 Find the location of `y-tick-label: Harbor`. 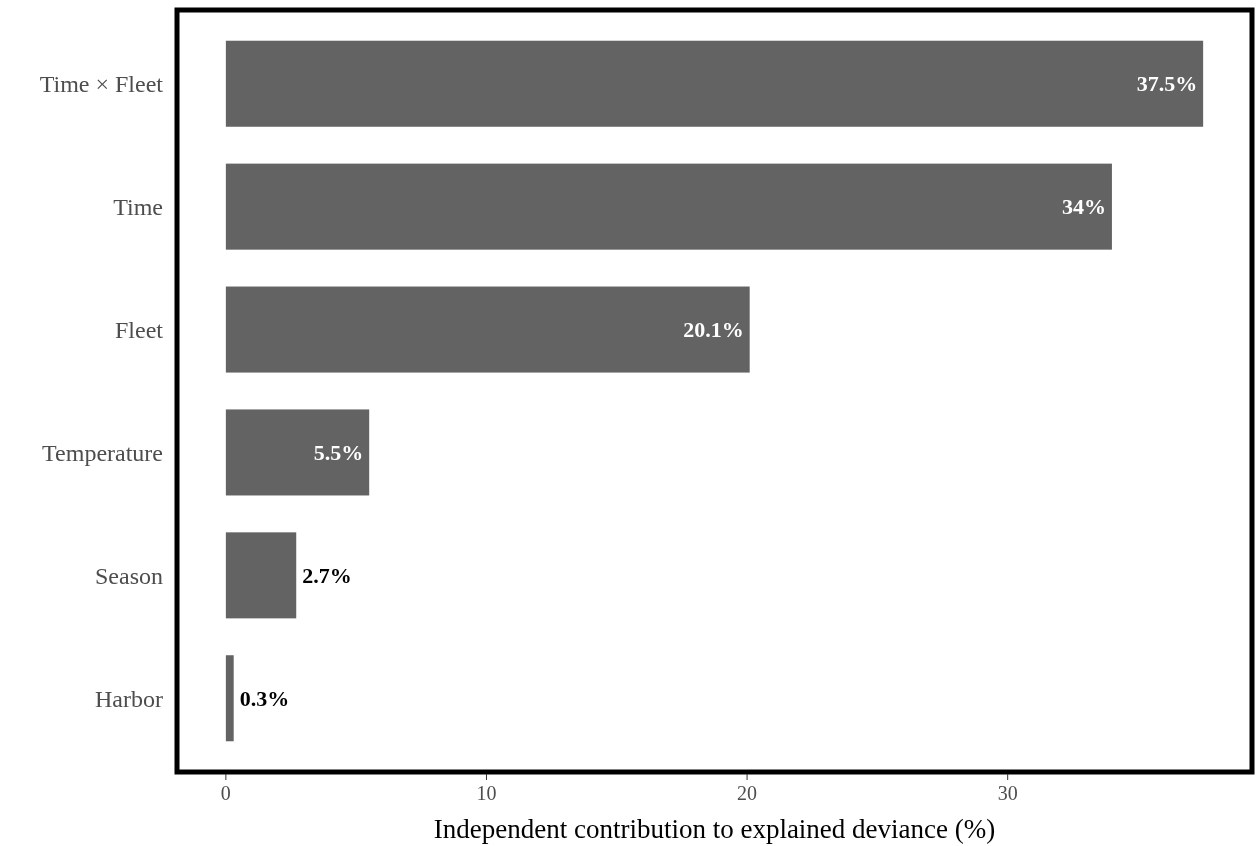

y-tick-label: Harbor is located at coordinates (129, 698).